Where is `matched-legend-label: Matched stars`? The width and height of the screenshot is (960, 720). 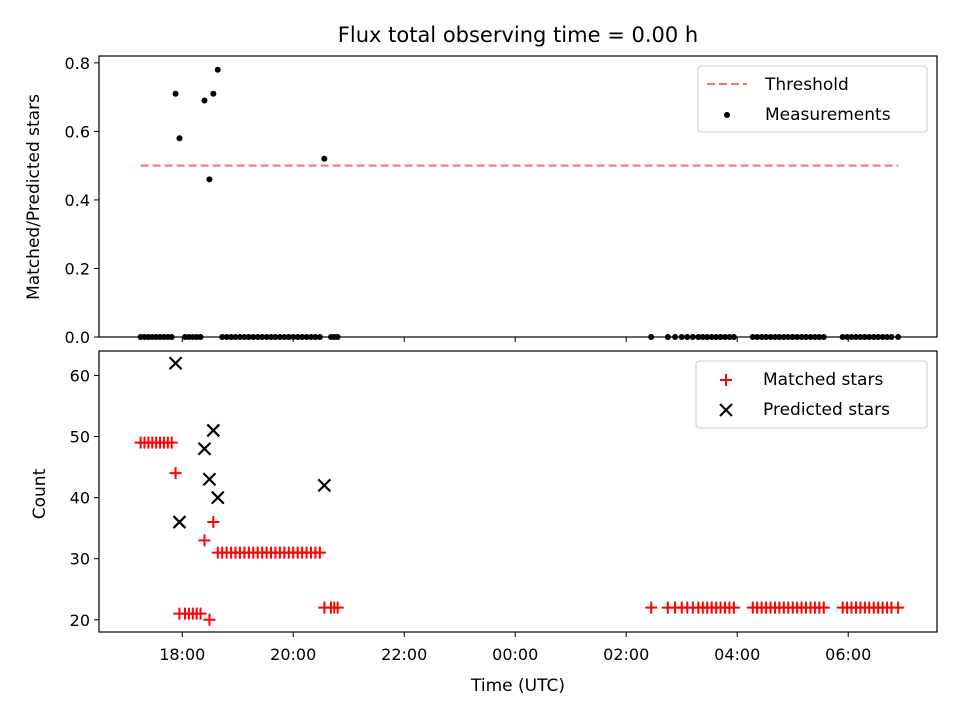 matched-legend-label: Matched stars is located at coordinates (823, 380).